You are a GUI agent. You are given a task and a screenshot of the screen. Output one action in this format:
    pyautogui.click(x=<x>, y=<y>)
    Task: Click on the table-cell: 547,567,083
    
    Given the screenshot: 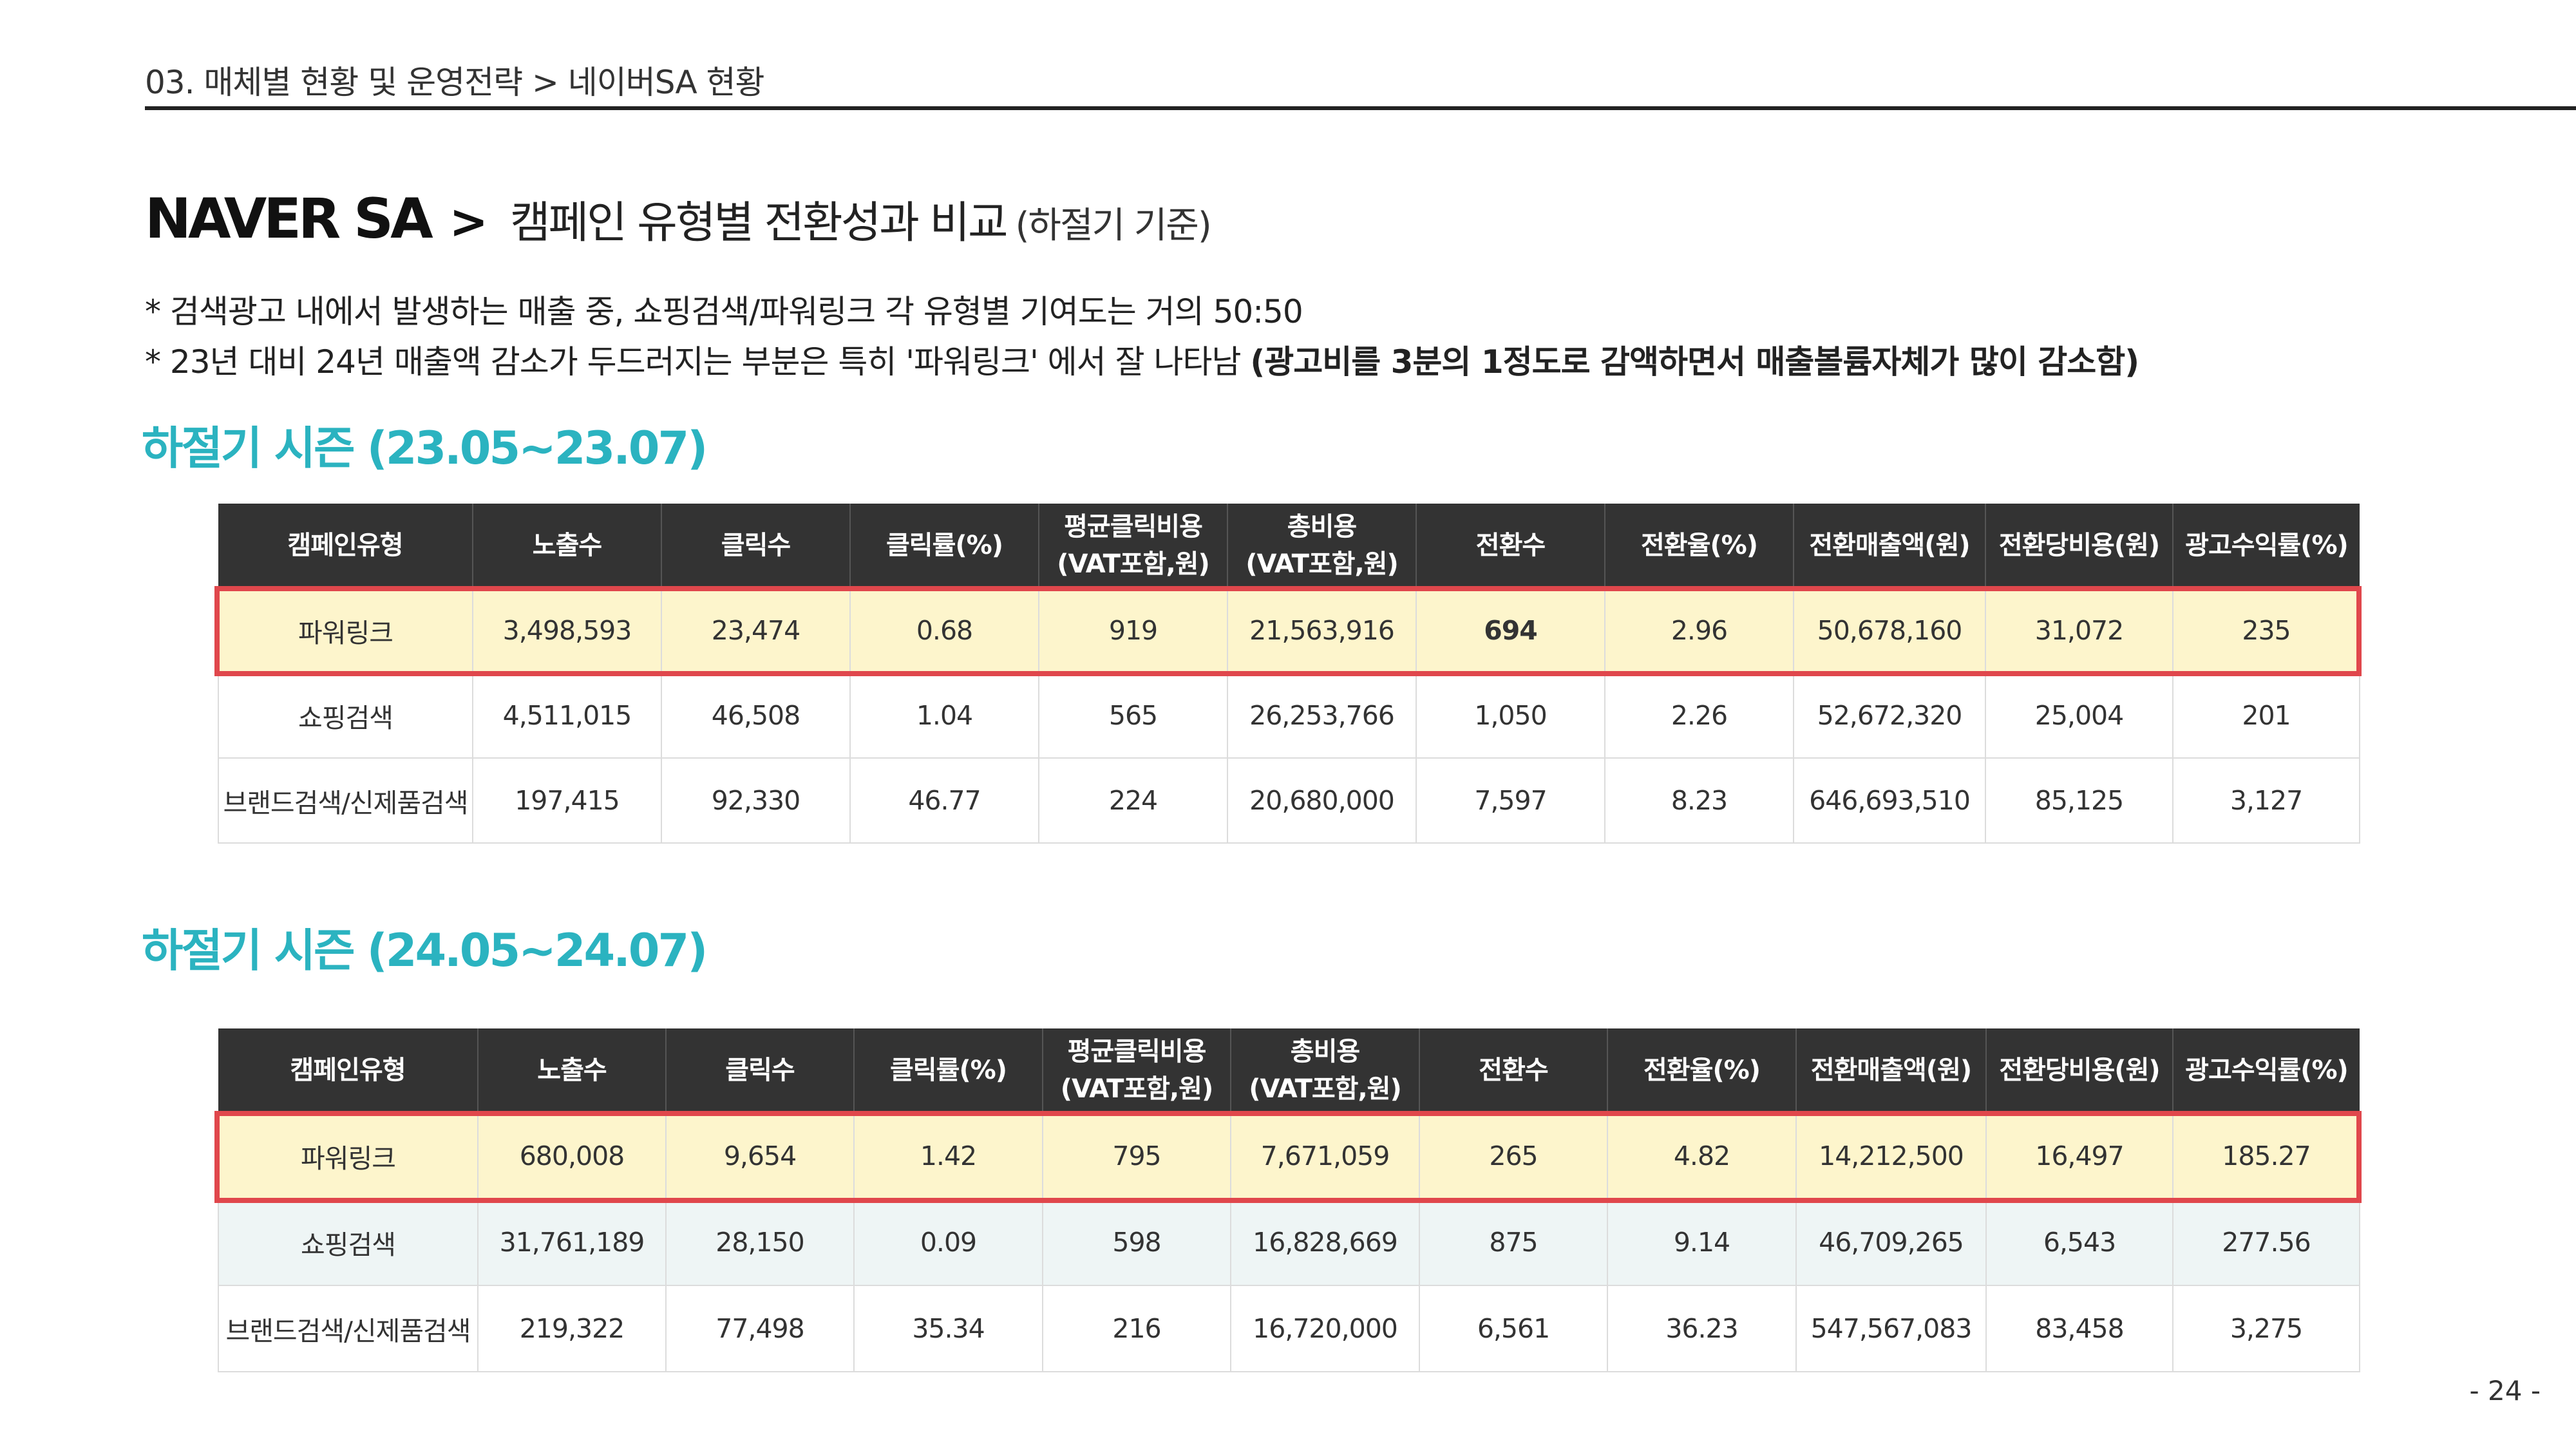 What is the action you would take?
    pyautogui.click(x=1891, y=1329)
    